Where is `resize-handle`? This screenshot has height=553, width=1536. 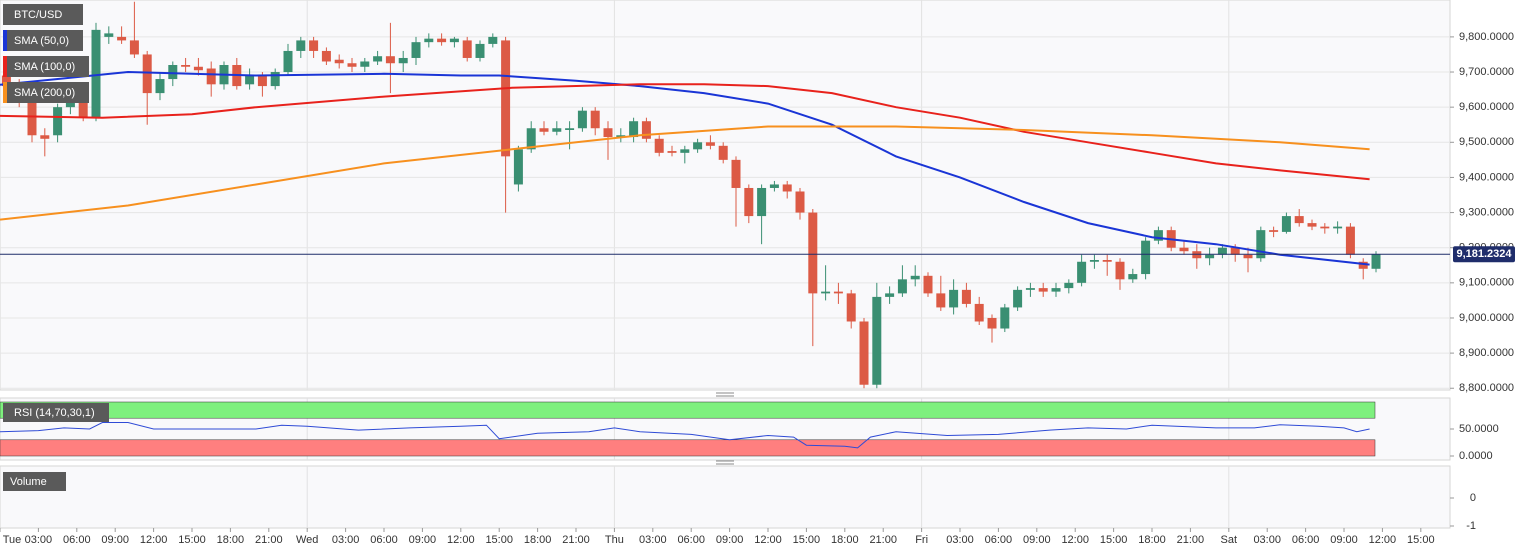 resize-handle is located at coordinates (725, 428).